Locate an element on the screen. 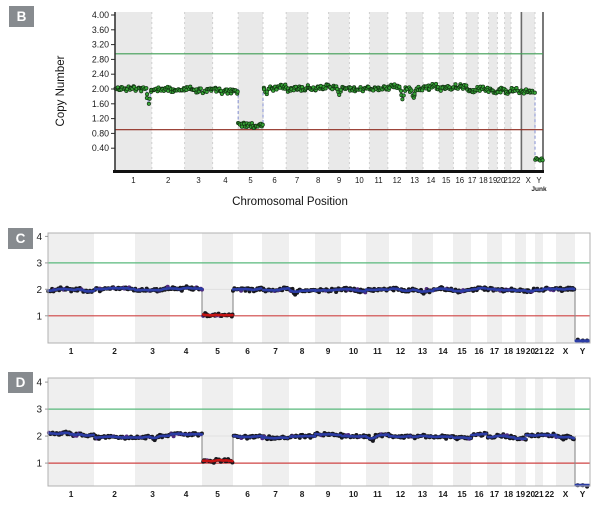 This screenshot has width=600, height=505. y-tick-label: 3.60 is located at coordinates (100, 30).